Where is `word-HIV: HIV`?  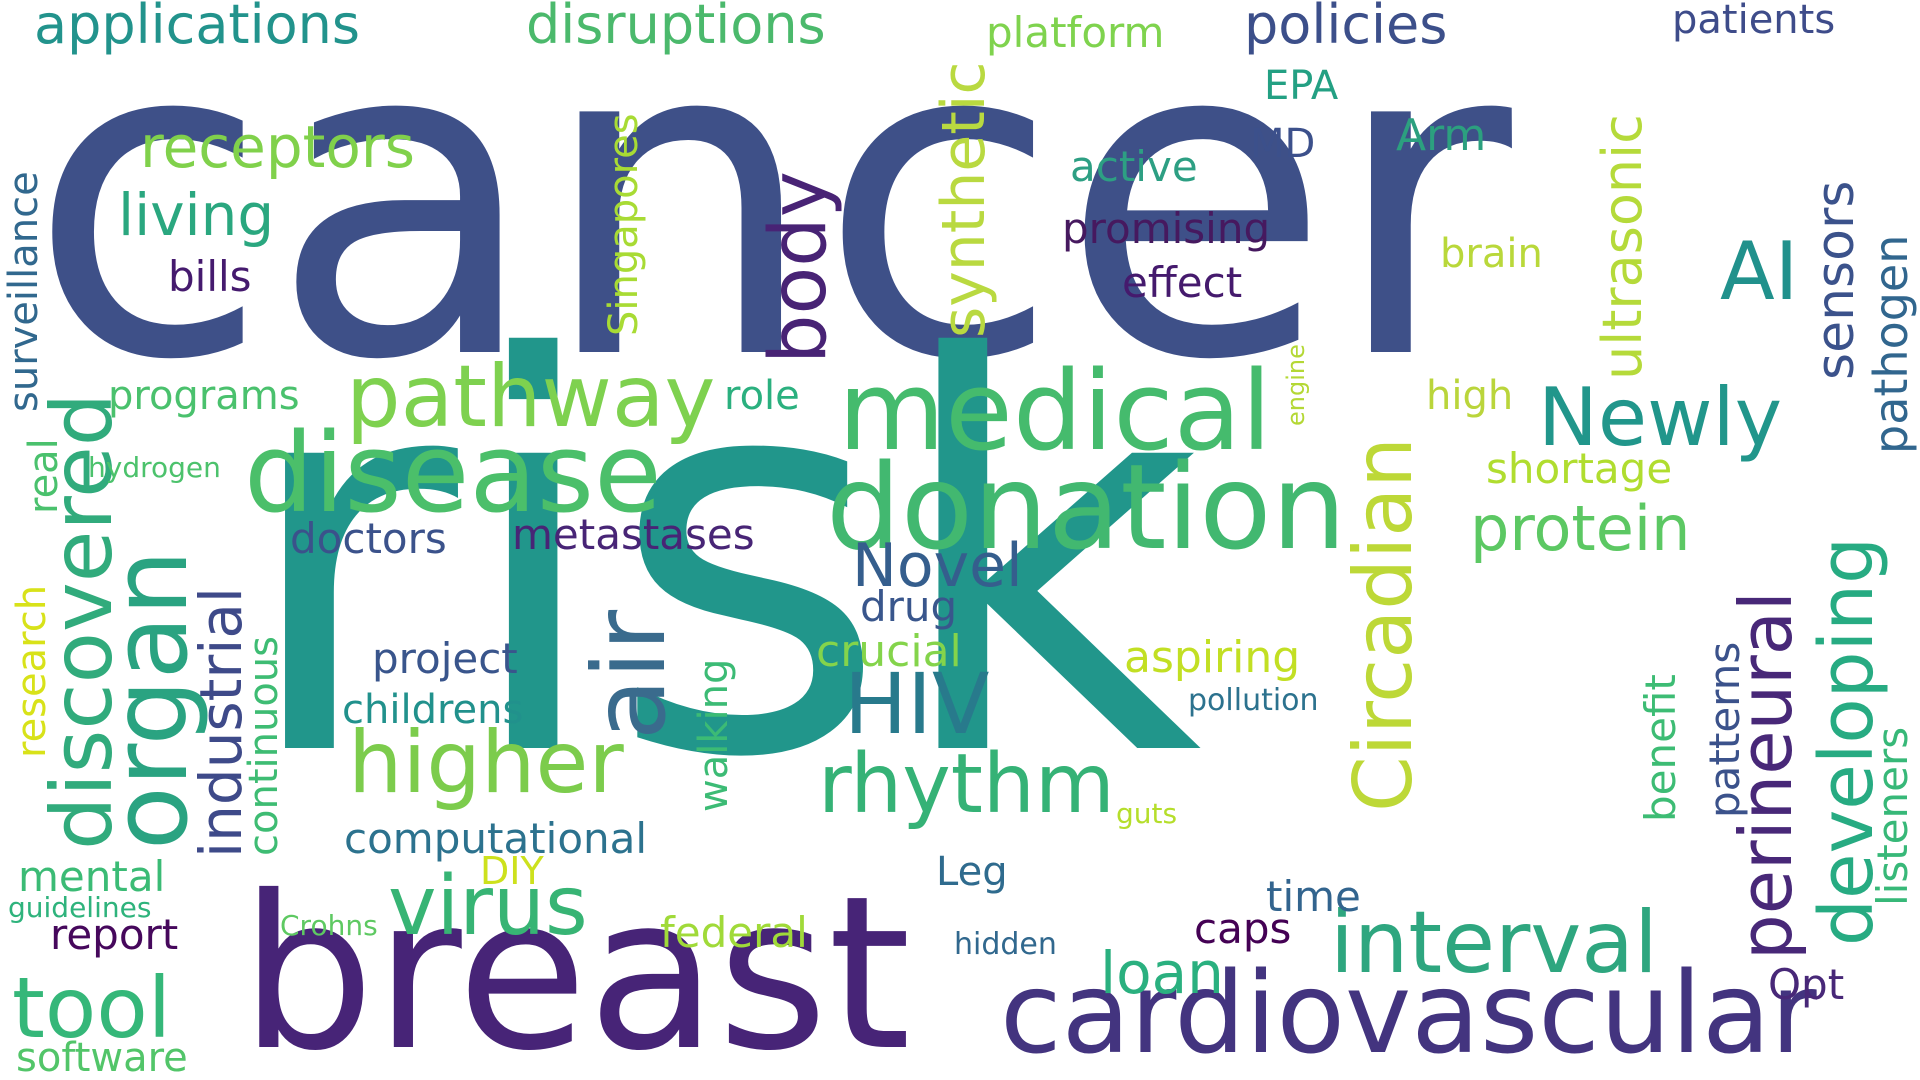 word-HIV: HIV is located at coordinates (917, 704).